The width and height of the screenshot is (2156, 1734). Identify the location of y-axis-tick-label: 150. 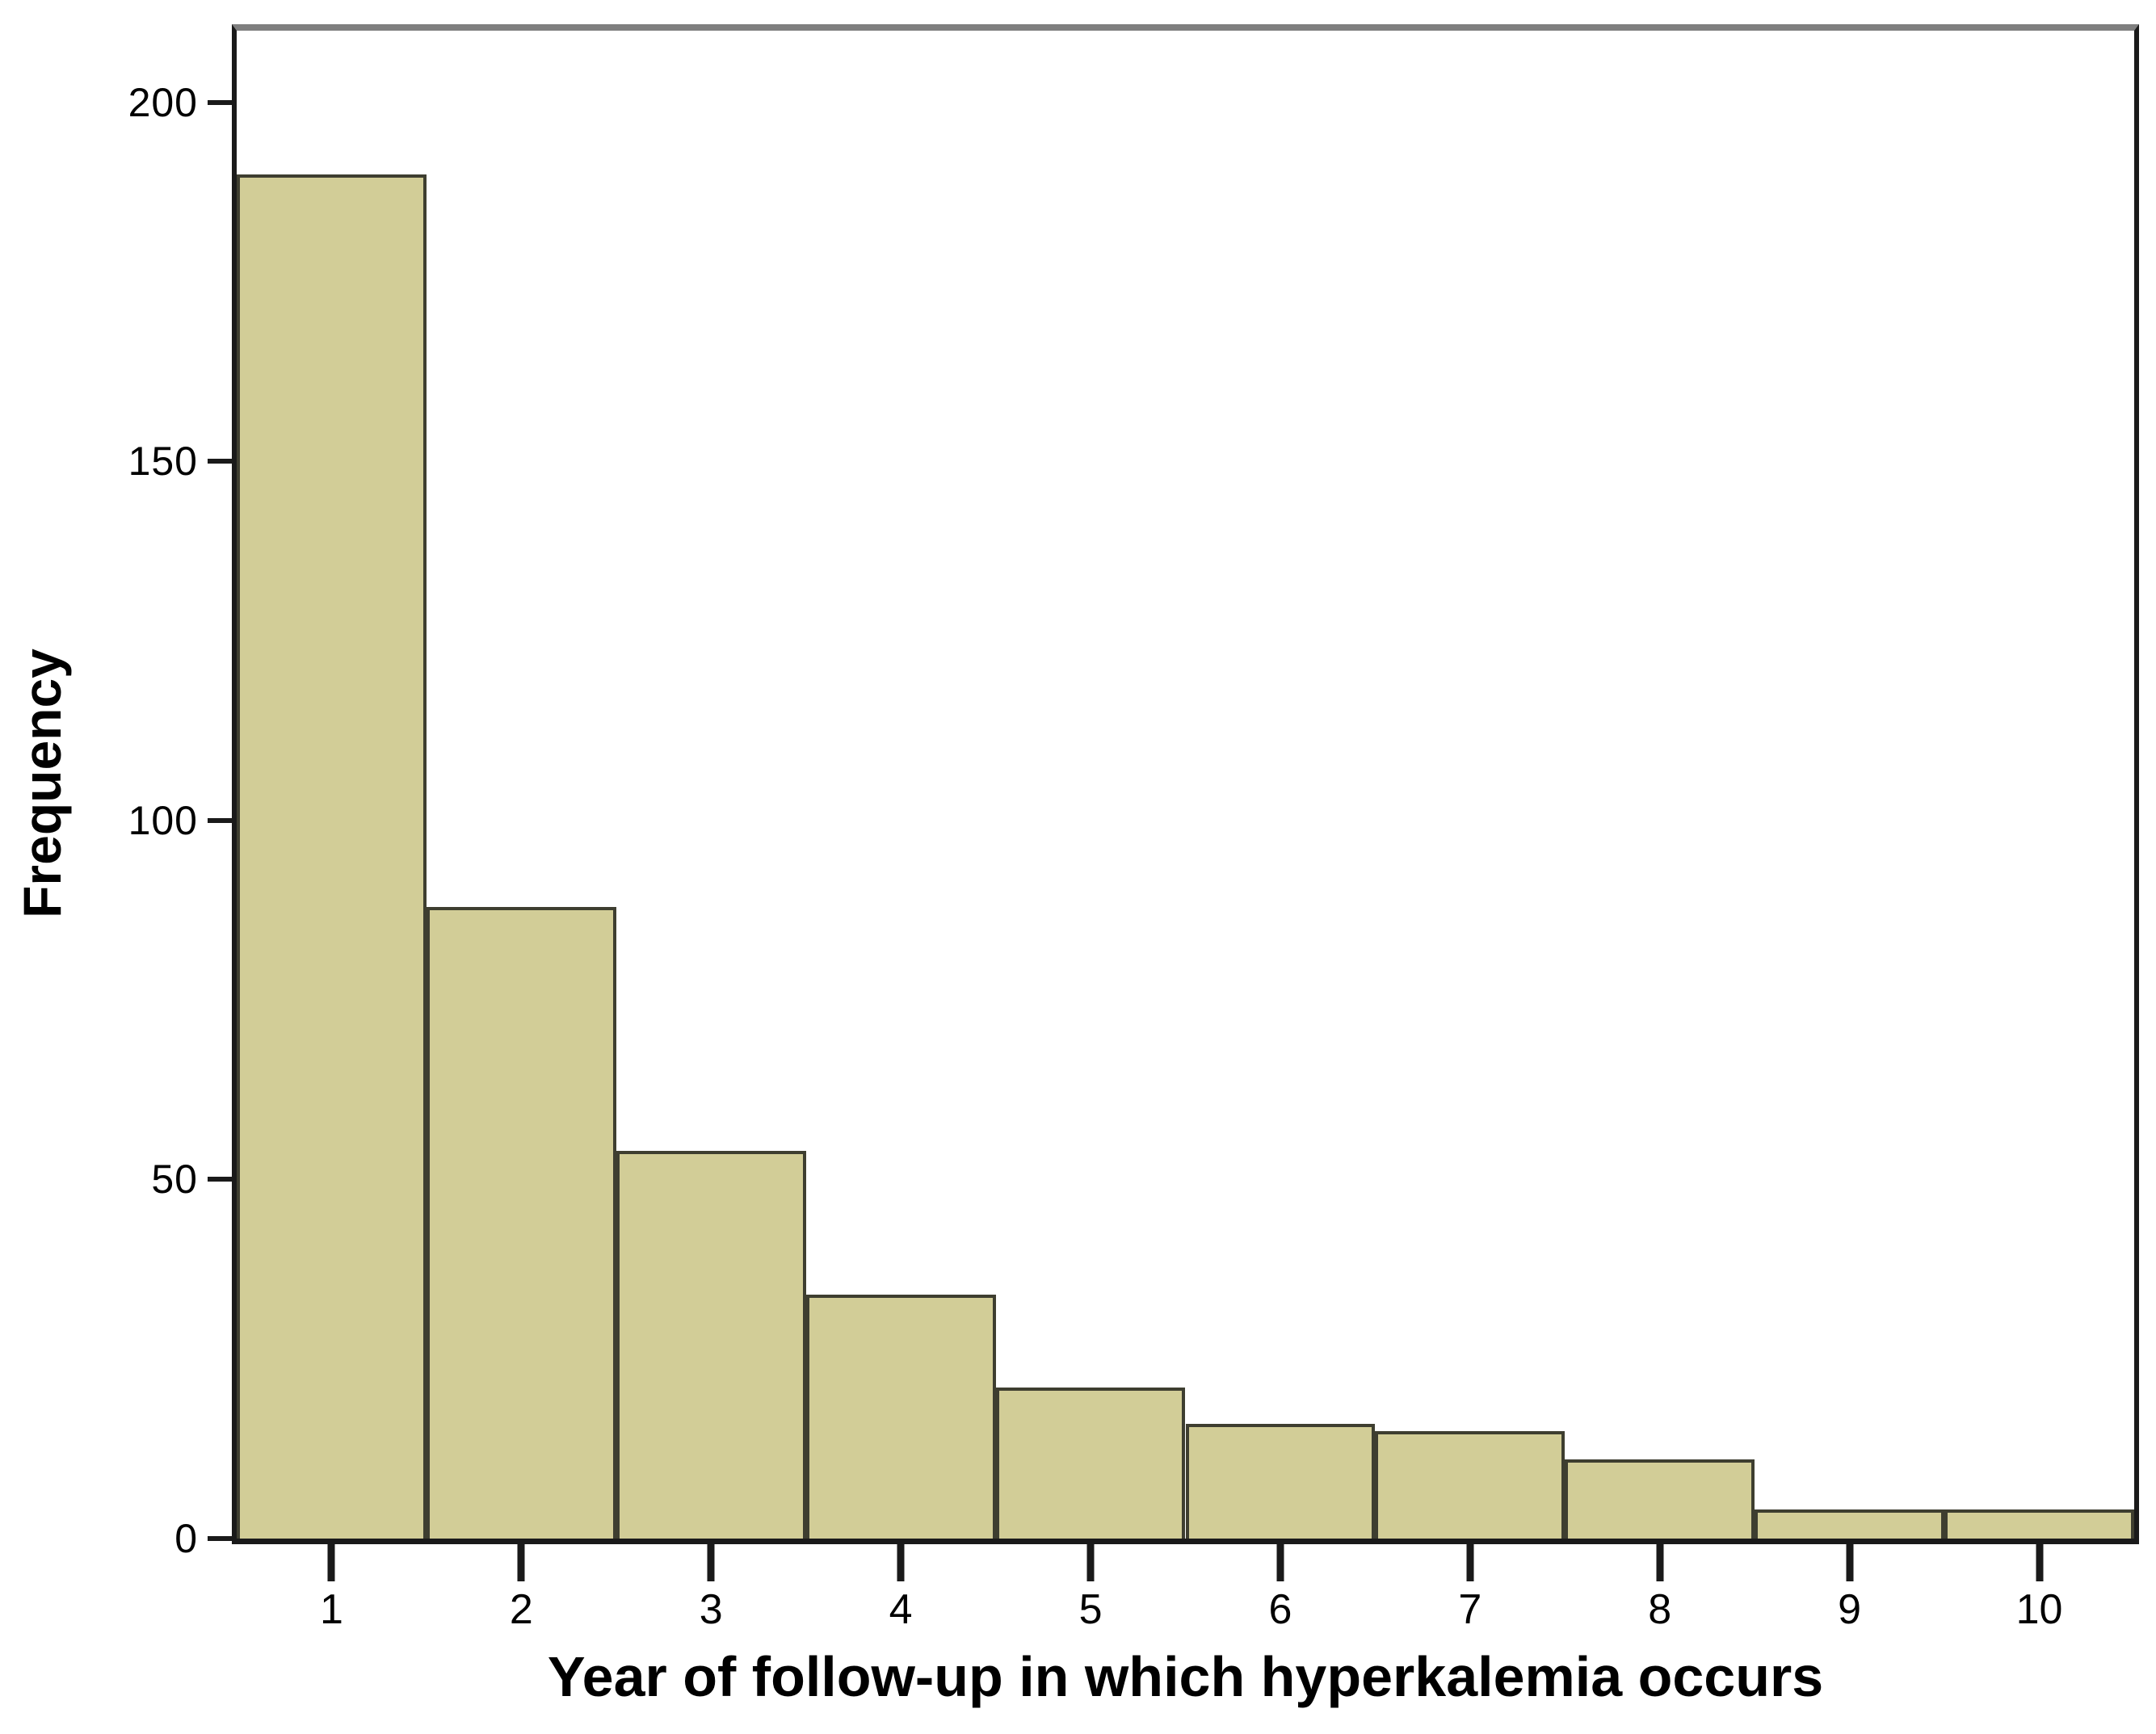
(163, 462).